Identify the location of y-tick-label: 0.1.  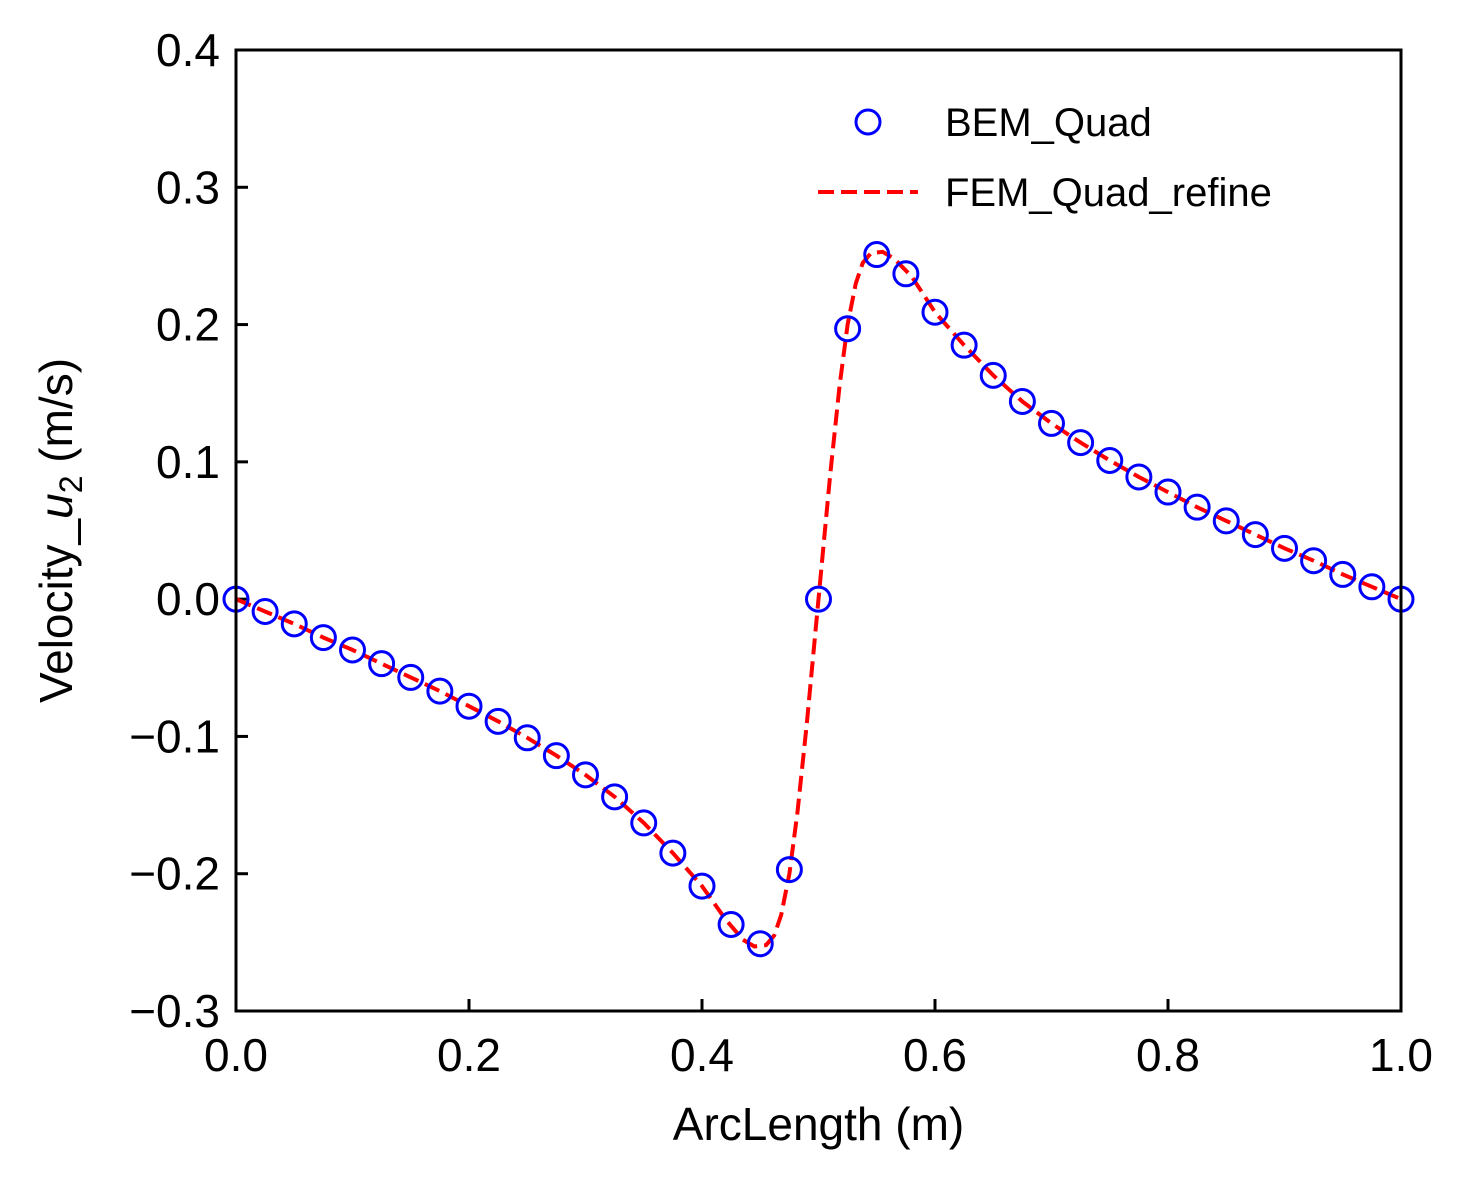
(188, 462).